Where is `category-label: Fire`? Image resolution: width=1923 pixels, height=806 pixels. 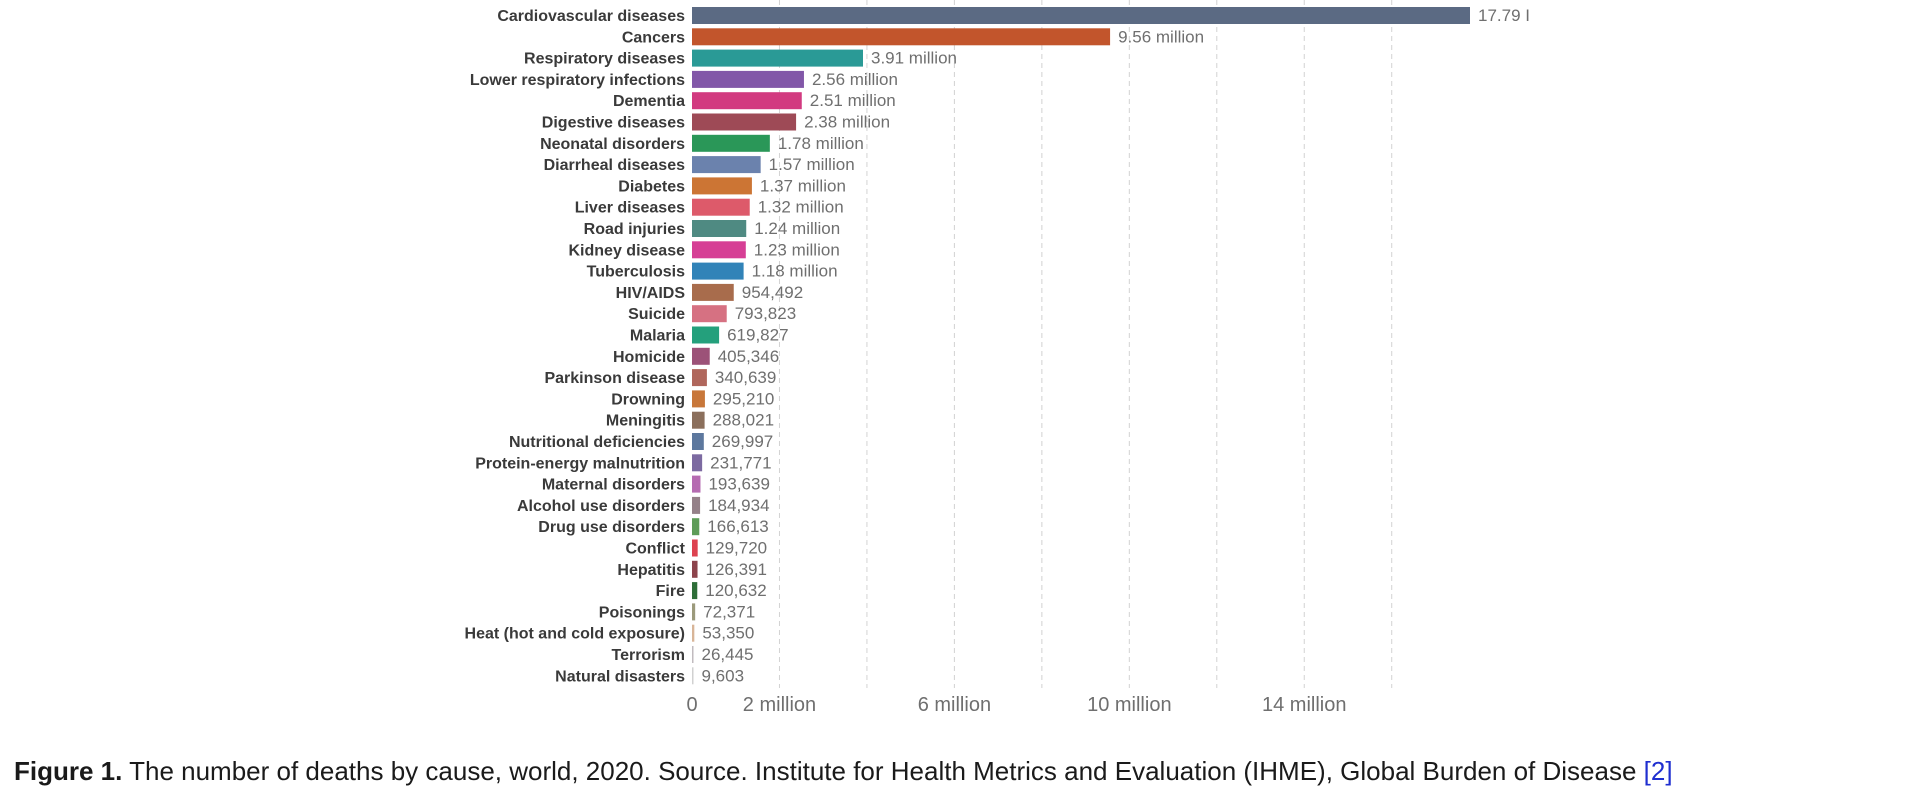
category-label: Fire is located at coordinates (670, 591).